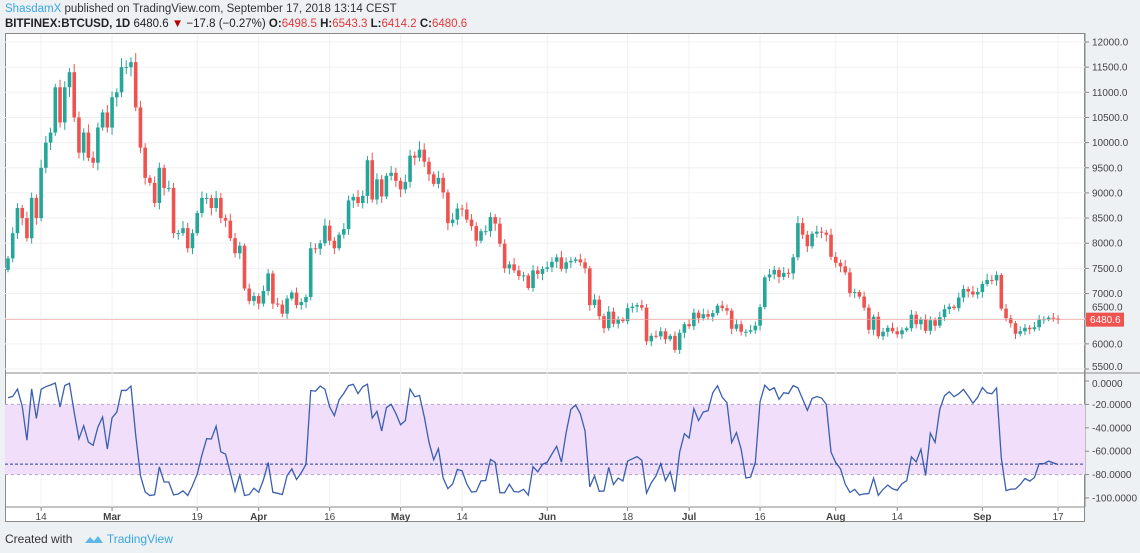 This screenshot has width=1140, height=553. I want to click on price-tick-label: 6500.0, so click(1107, 308).